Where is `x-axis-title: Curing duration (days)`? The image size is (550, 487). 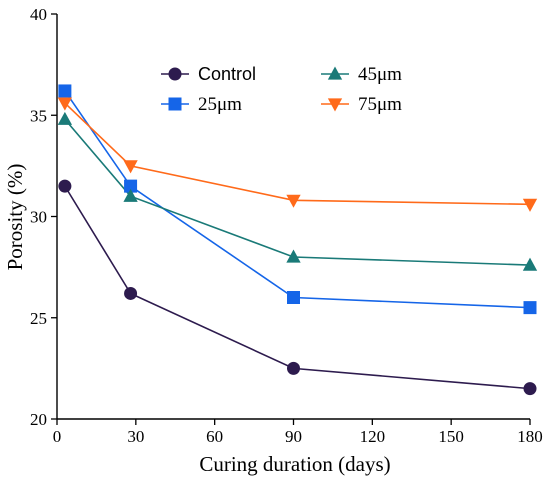 x-axis-title: Curing duration (days) is located at coordinates (294, 464).